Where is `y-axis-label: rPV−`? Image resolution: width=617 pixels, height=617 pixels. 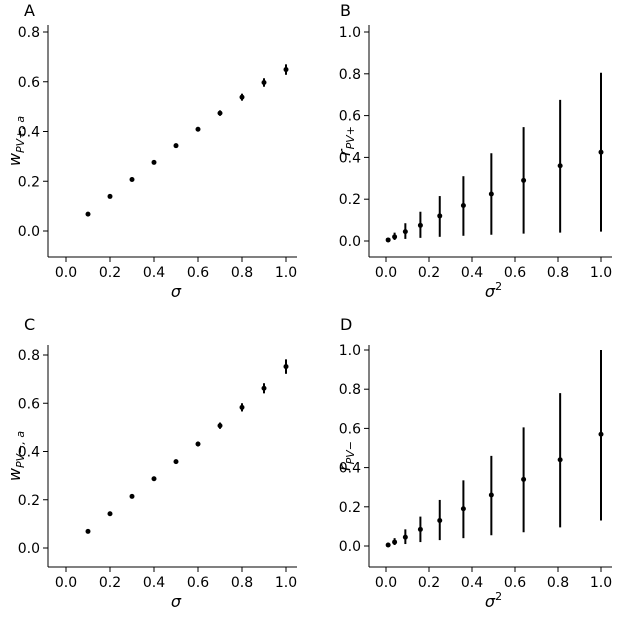 y-axis-label: rPV− is located at coordinates (346, 456).